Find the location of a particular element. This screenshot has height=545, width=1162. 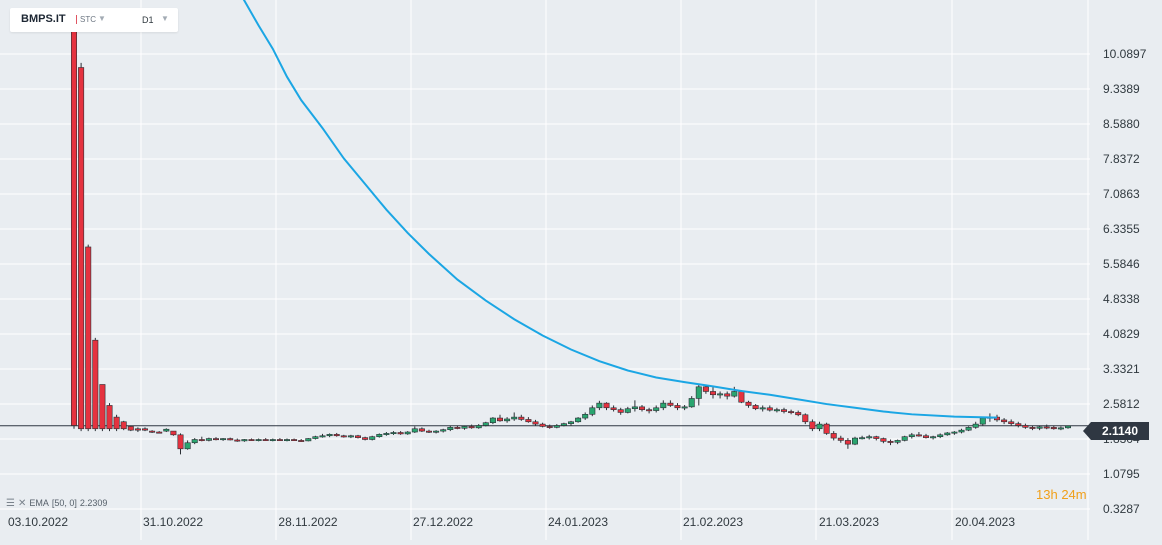

x-tick-label: 20.04.2023 is located at coordinates (985, 522).